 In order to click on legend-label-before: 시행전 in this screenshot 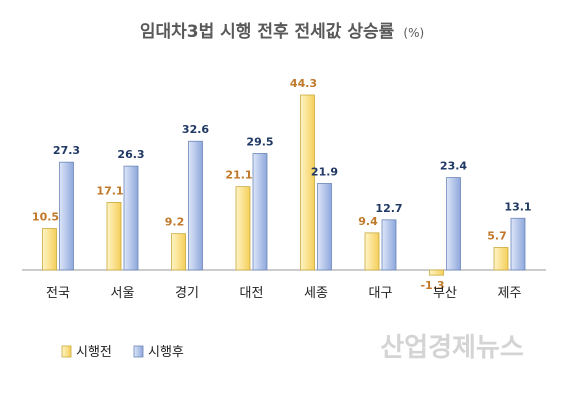, I will do `click(94, 352)`.